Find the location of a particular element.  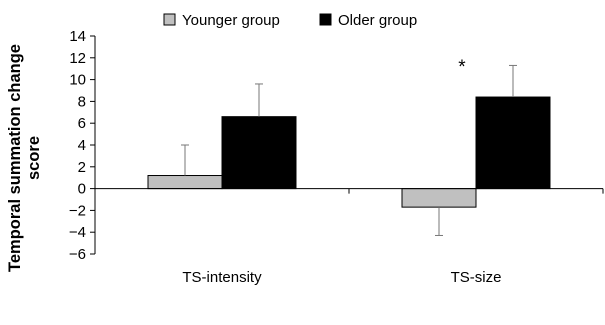

y-axis: 14 12 10 8 6 4 2 0 −2 −4 −6 is located at coordinates (82, 145).